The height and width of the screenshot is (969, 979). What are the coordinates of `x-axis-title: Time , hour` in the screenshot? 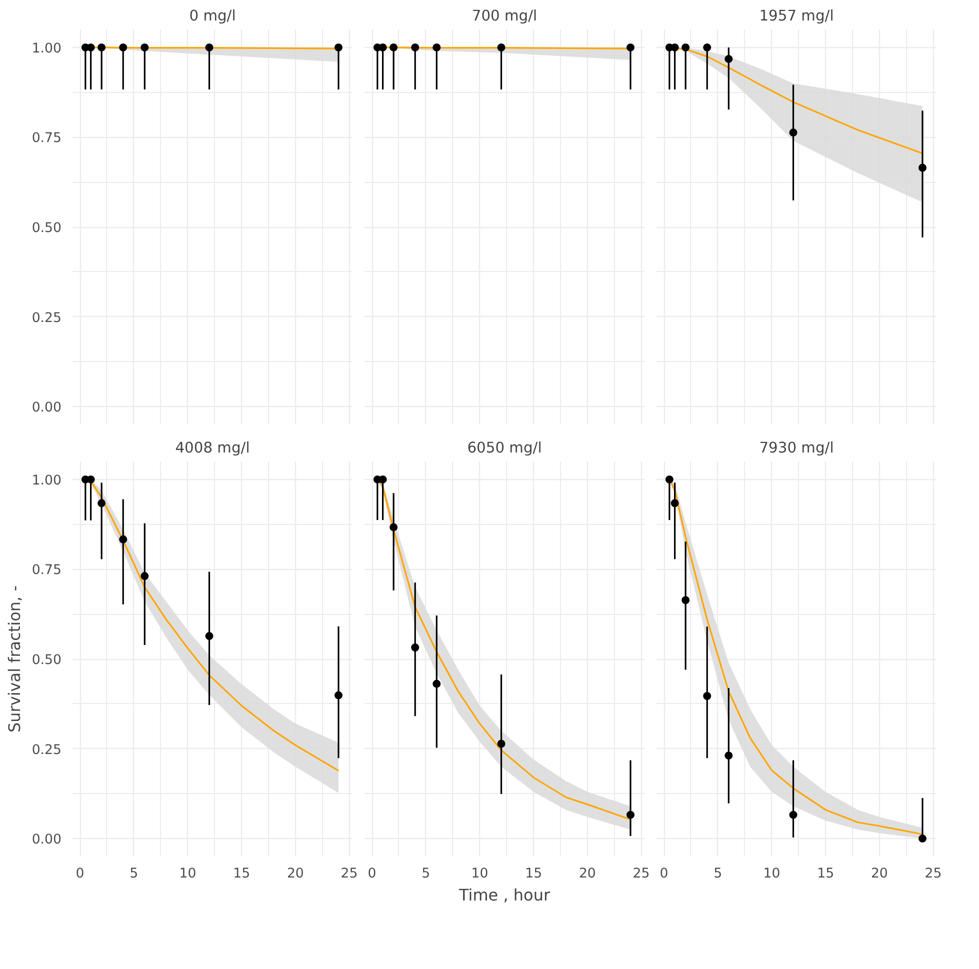 It's located at (504, 895).